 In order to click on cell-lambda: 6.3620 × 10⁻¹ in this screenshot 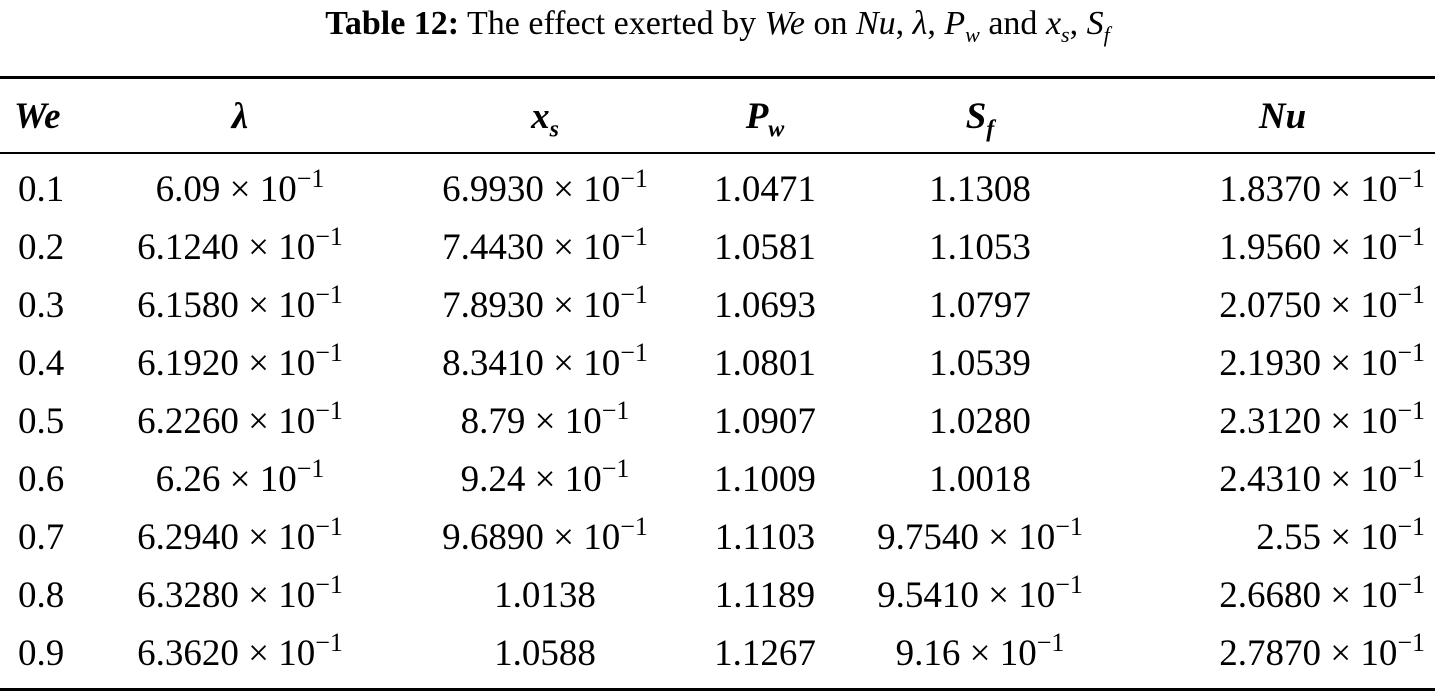, I will do `click(240, 650)`.